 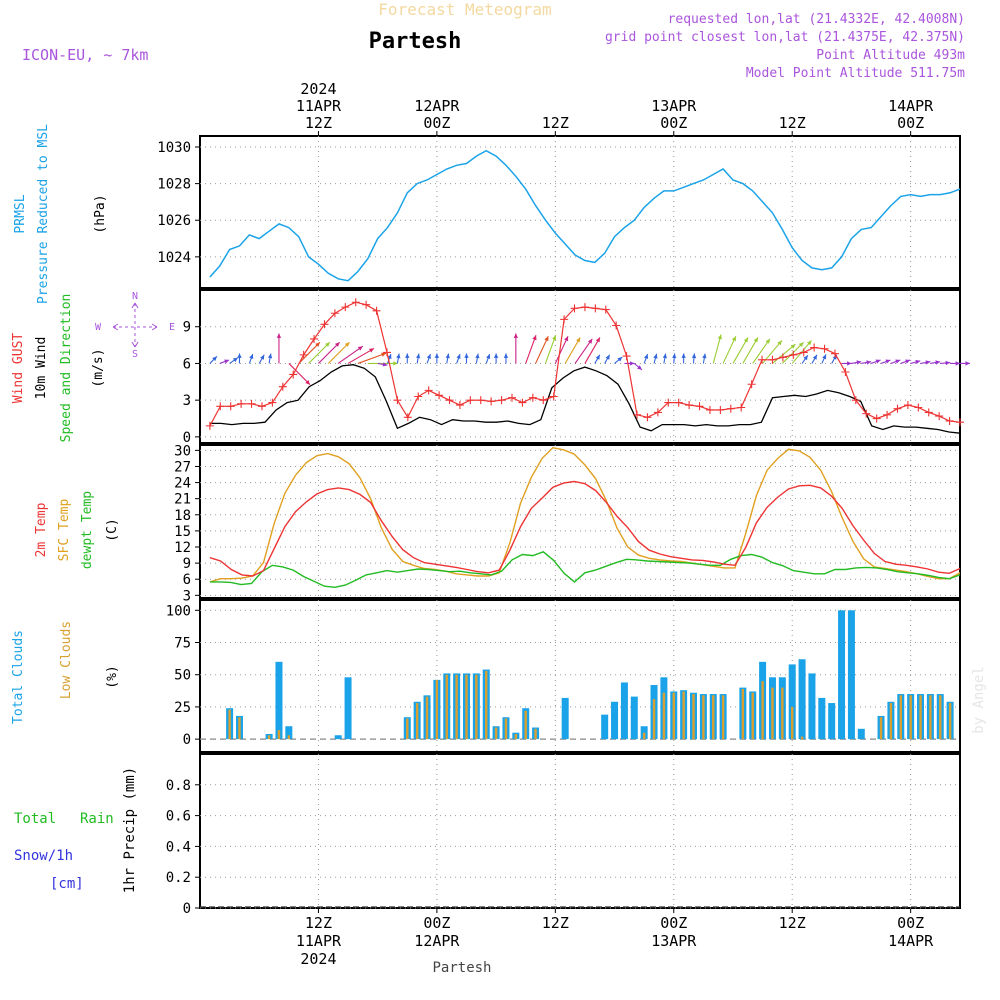 I want to click on wind10m-line, so click(x=585, y=399).